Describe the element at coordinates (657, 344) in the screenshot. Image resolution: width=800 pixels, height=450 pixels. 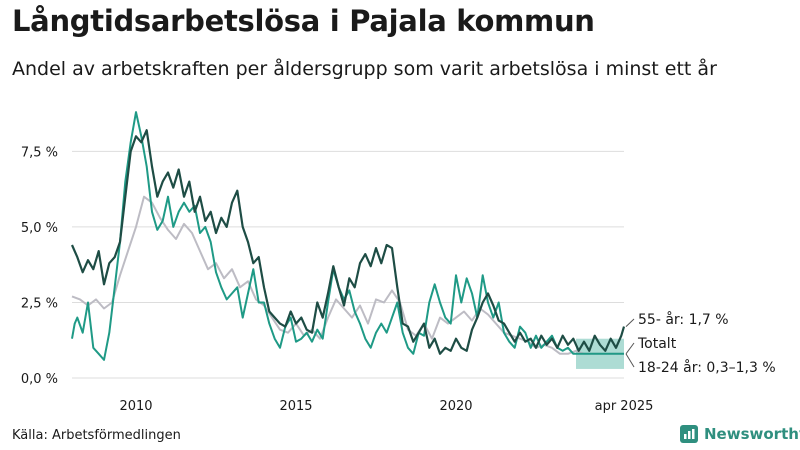
I see `end-label-total: Totalt` at that location.